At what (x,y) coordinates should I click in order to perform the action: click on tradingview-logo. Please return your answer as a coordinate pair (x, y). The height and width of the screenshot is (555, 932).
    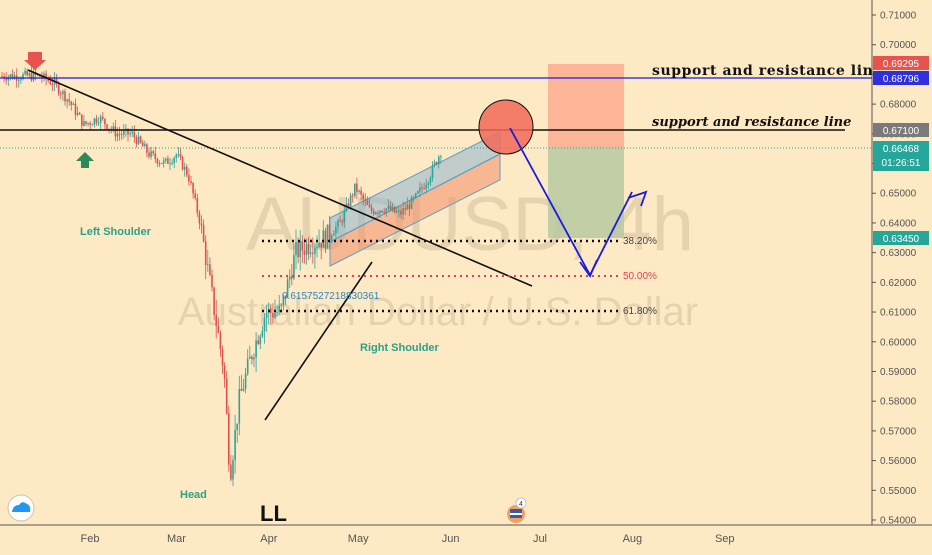
    Looking at the image, I should click on (21, 508).